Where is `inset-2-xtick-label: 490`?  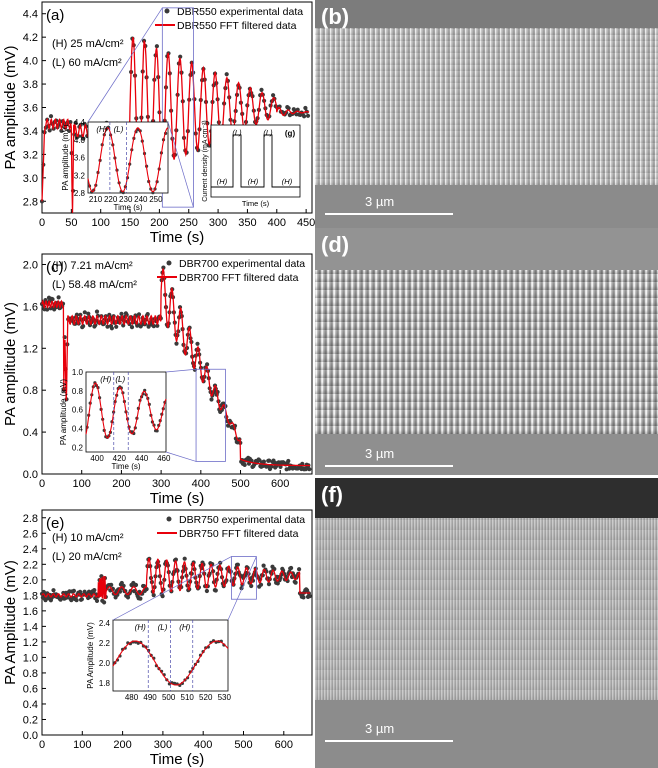
inset-2-xtick-label: 490 is located at coordinates (150, 697).